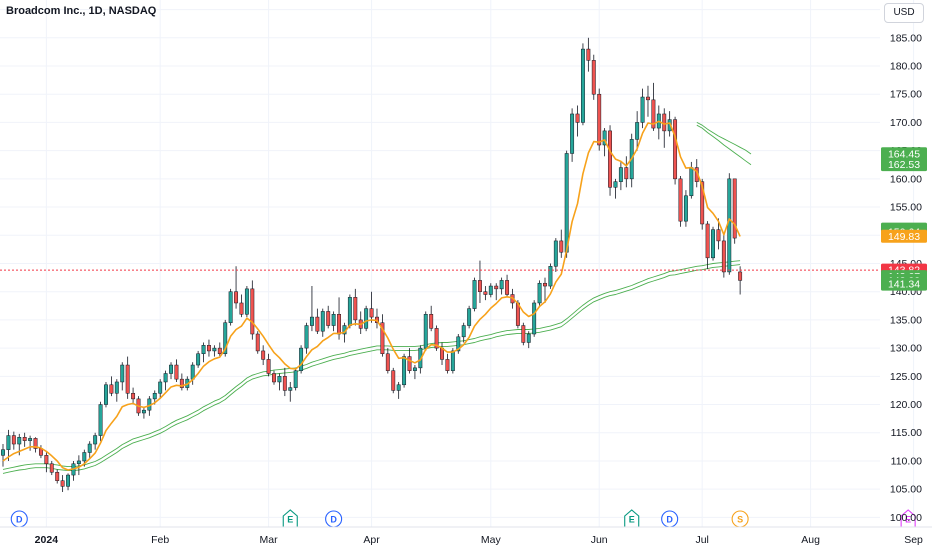  What do you see at coordinates (724, 138) in the screenshot?
I see `ma-series` at bounding box center [724, 138].